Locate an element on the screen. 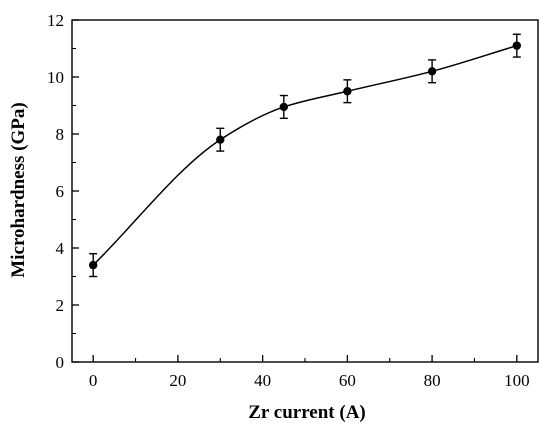 The image size is (550, 428). y-tick-label: 12 is located at coordinates (55, 20).